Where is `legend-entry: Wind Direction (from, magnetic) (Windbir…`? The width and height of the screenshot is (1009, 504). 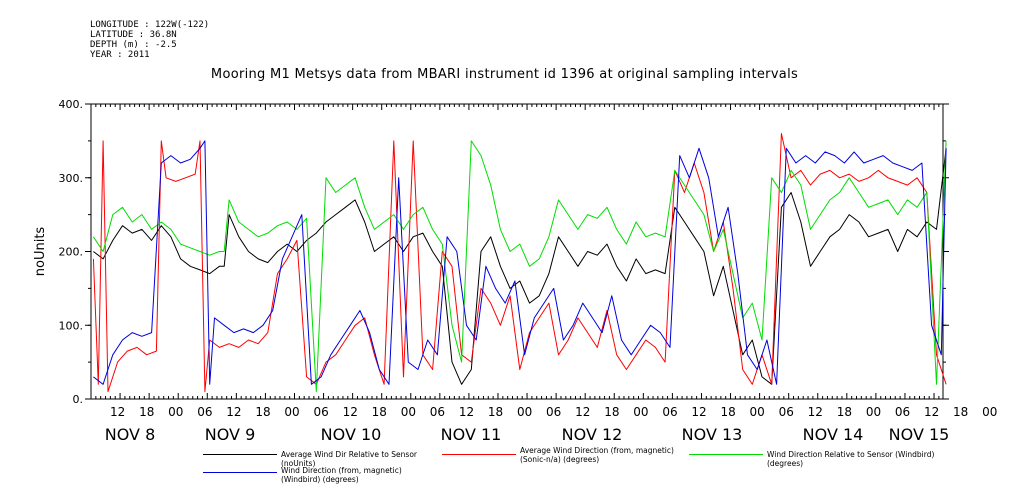
legend-entry: Wind Direction (from, magnetic) (Windbir… is located at coordinates (341, 475).